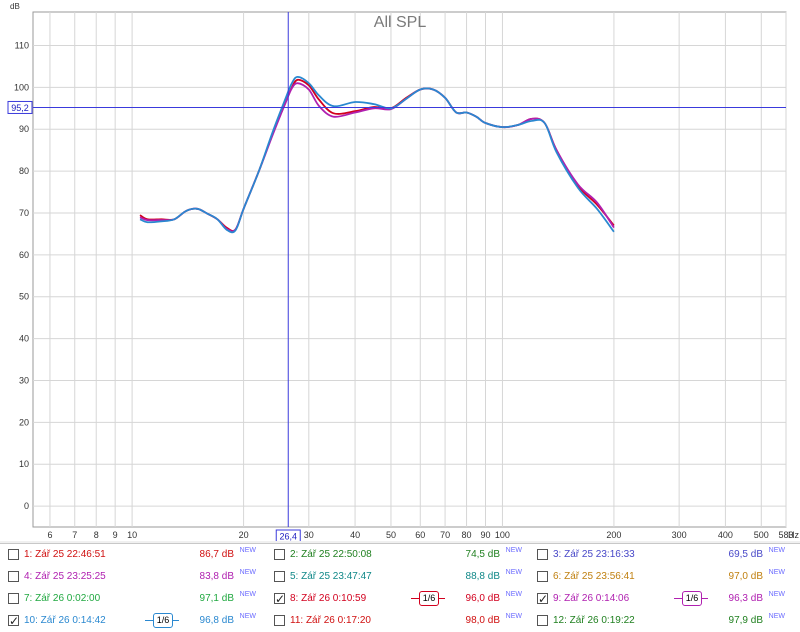 The width and height of the screenshot is (800, 632). I want to click on legend-value: 96,3 dB, so click(745, 598).